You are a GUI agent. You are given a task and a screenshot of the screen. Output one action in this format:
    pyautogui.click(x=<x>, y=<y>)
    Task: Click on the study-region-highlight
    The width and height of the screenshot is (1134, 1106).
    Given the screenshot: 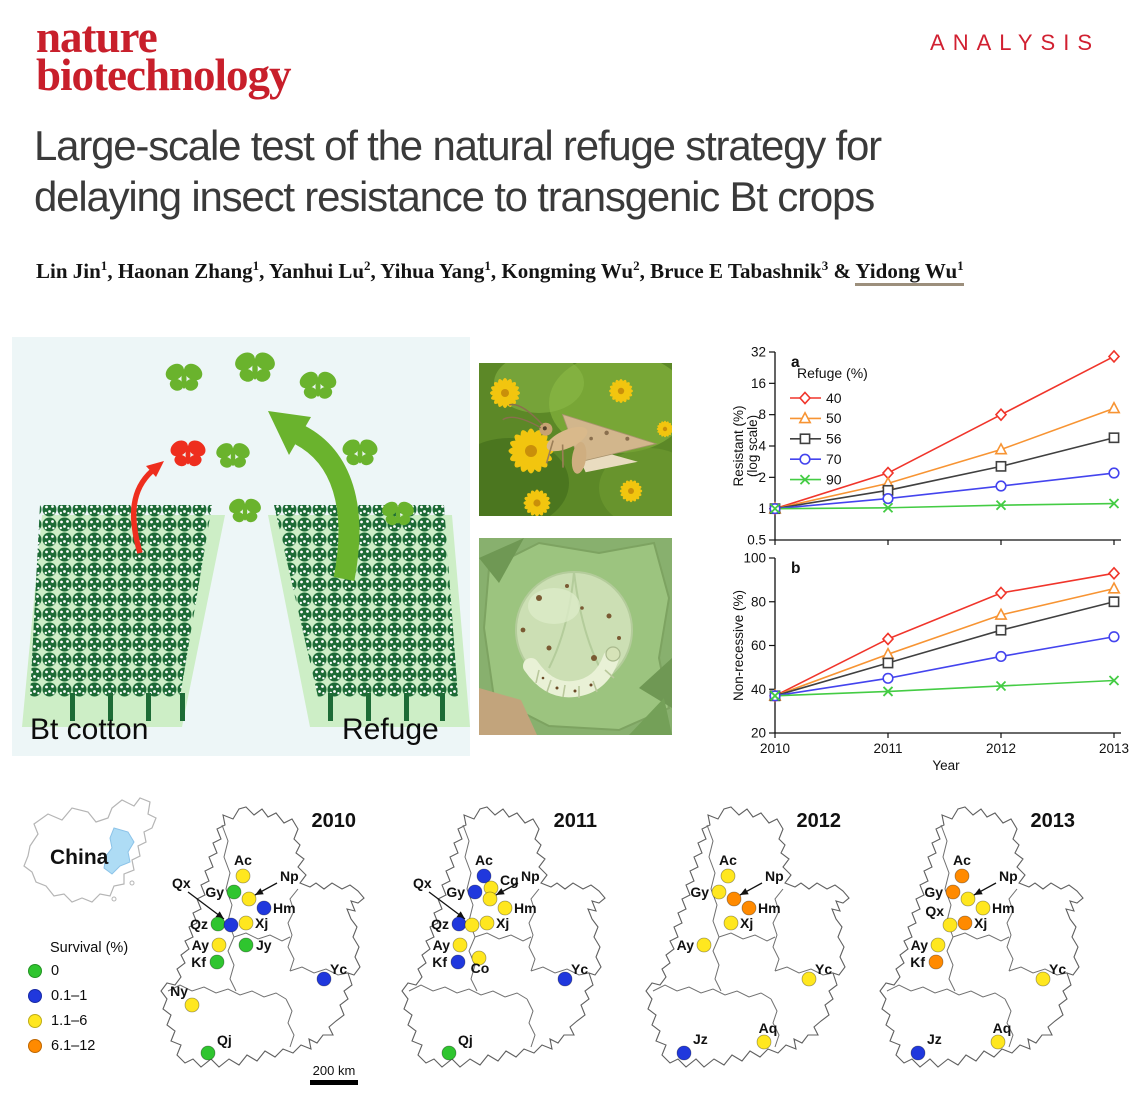 What is the action you would take?
    pyautogui.click(x=119, y=851)
    